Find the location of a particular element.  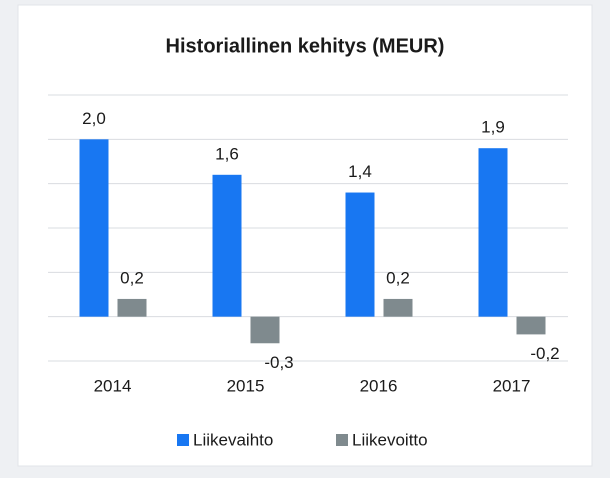

legend-label: Liikevaihto is located at coordinates (233, 439).